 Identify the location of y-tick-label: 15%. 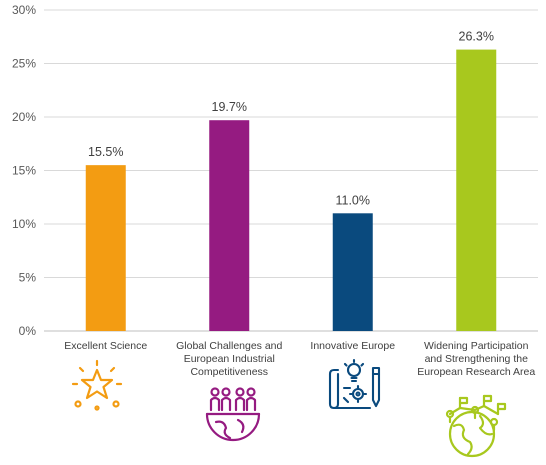
(24, 171).